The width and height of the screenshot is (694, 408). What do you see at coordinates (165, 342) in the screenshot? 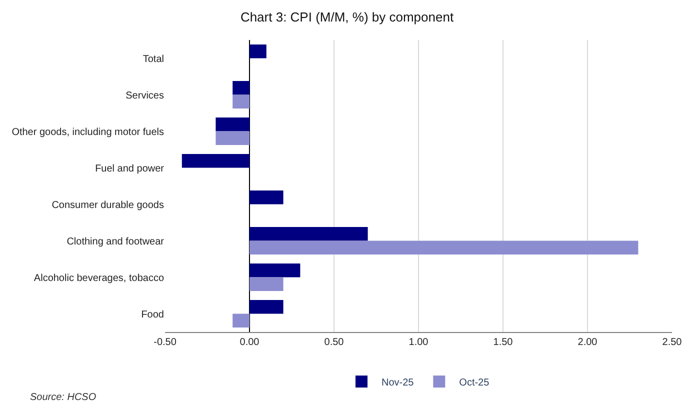
I see `x-tick-label: -0.50` at bounding box center [165, 342].